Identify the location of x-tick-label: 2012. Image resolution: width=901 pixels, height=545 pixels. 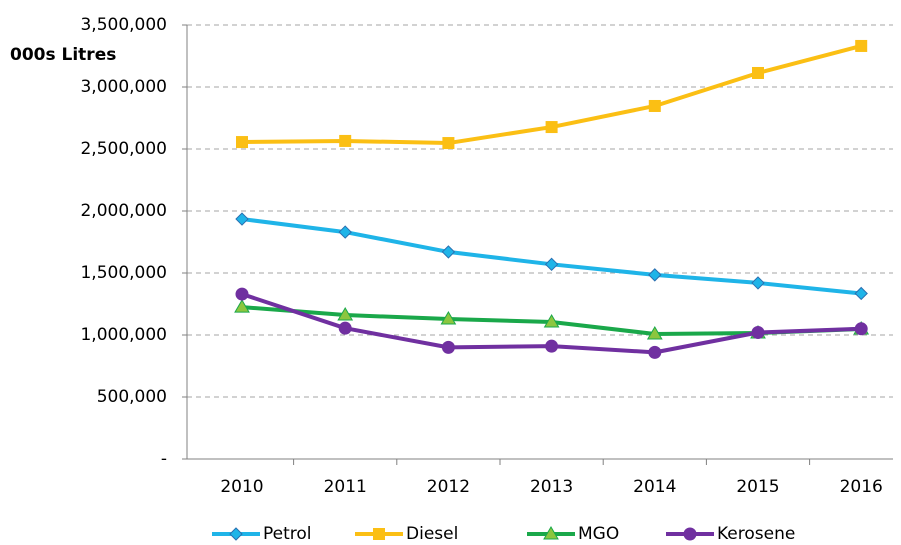
(448, 487).